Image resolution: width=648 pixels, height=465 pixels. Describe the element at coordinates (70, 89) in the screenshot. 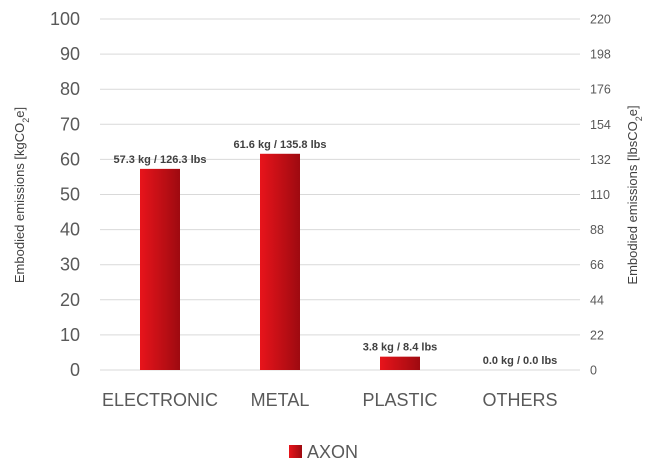

I see `left-tick-label: 80` at that location.